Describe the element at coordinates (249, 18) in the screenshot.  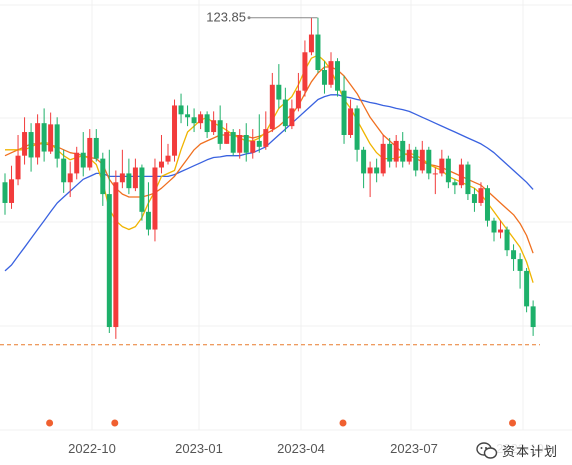
I see `max-annotation-dot` at that location.